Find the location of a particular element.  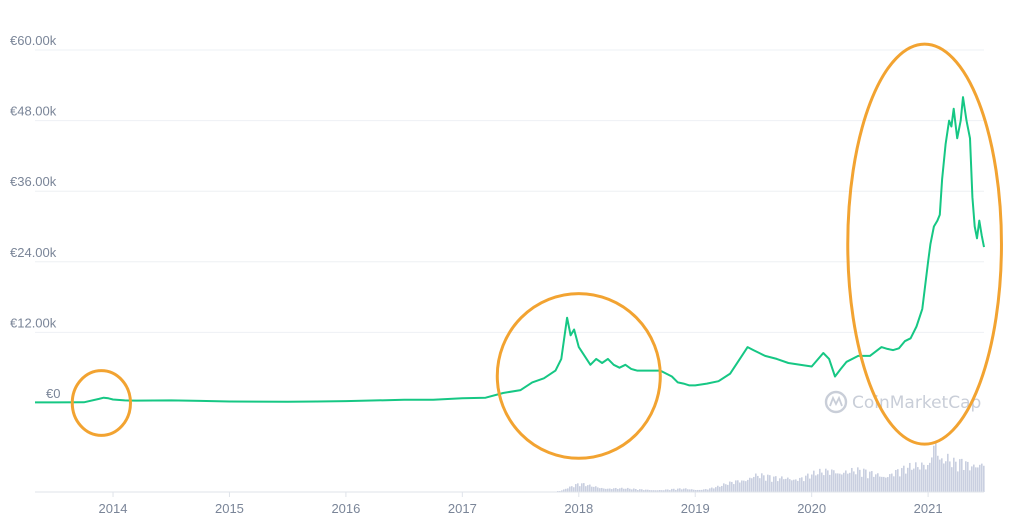

x-tick-label: 2019 is located at coordinates (695, 508).